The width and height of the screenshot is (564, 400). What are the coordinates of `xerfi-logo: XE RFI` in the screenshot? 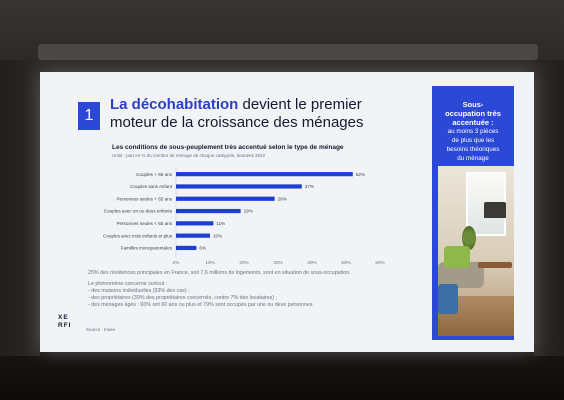 It's located at (66, 324).